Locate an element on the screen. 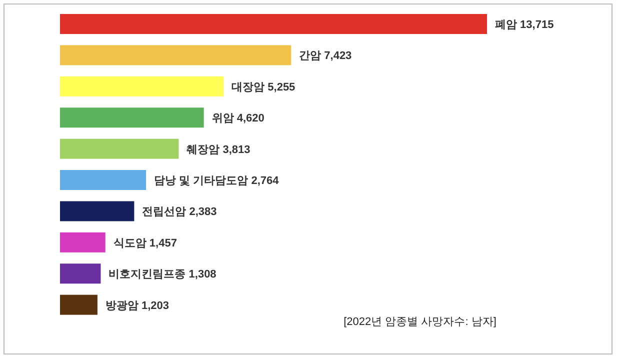  data-label: 췌장암 3,813 is located at coordinates (218, 150).